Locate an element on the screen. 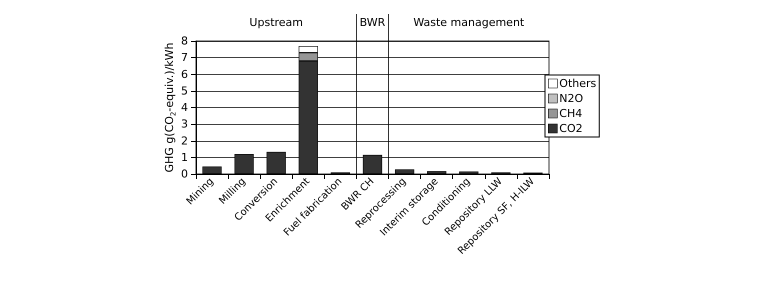 Image resolution: width=760 pixels, height=284 pixels. y-tick-label: 7 is located at coordinates (184, 57).